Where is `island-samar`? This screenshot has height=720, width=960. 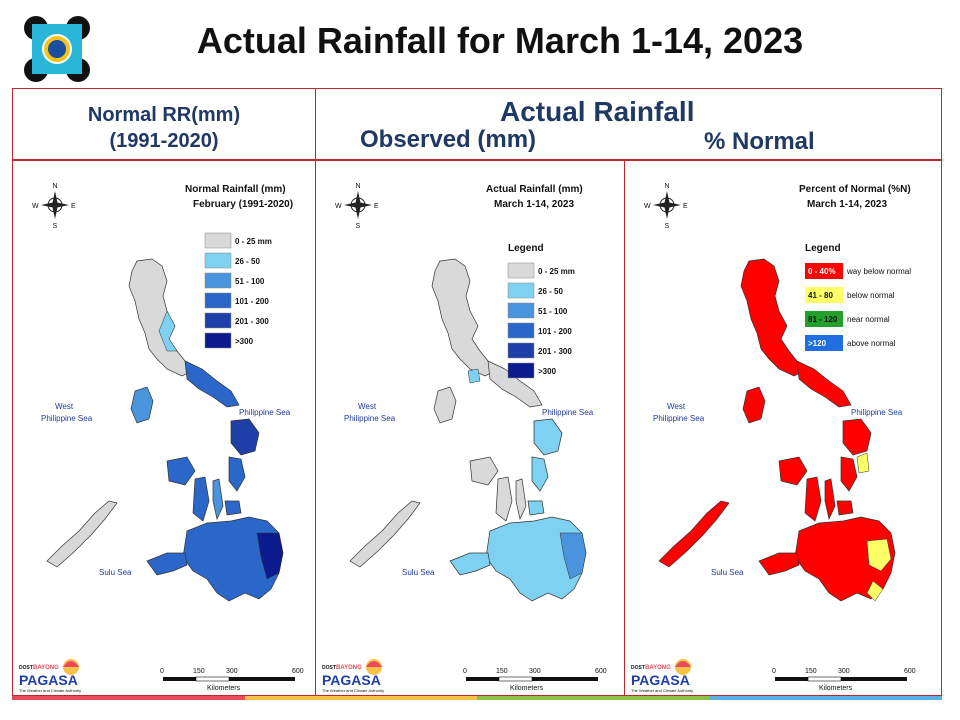
island-samar is located at coordinates (548, 437).